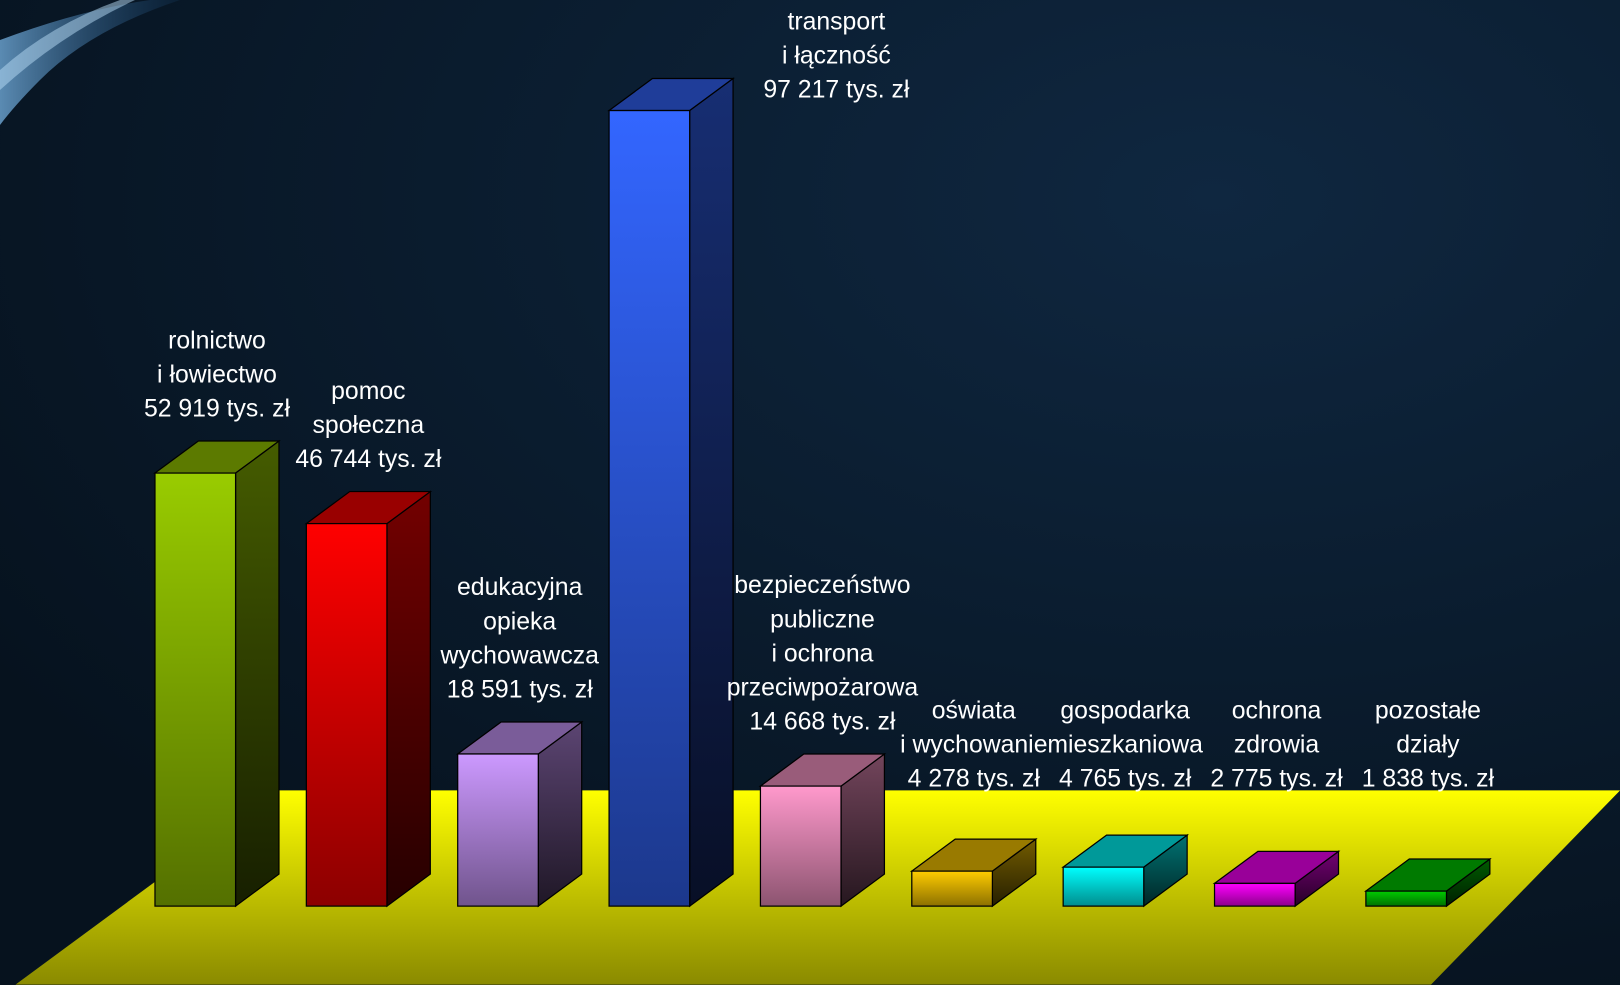  I want to click on category-label: społeczna, so click(369, 425).